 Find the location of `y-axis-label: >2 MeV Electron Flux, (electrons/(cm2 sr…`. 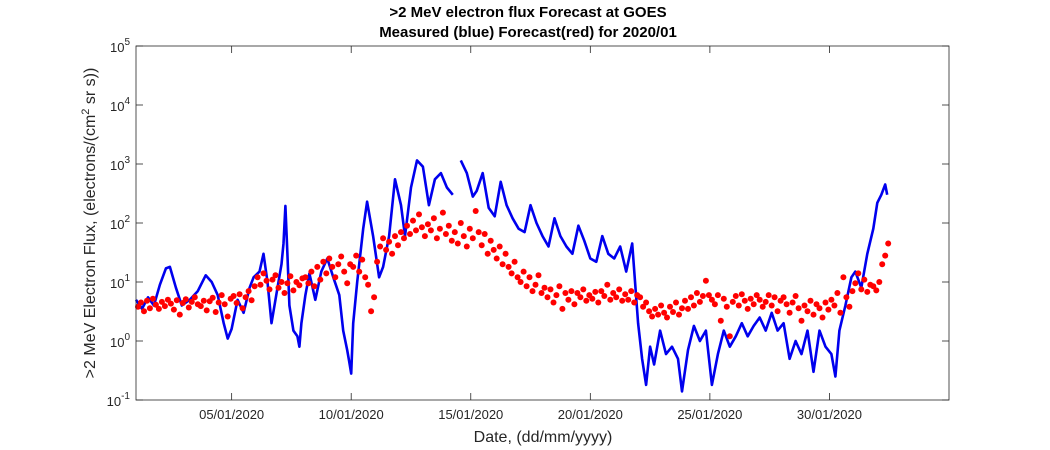

y-axis-label: >2 MeV Electron Flux, (electrons/(cm2 sr… is located at coordinates (89, 223).